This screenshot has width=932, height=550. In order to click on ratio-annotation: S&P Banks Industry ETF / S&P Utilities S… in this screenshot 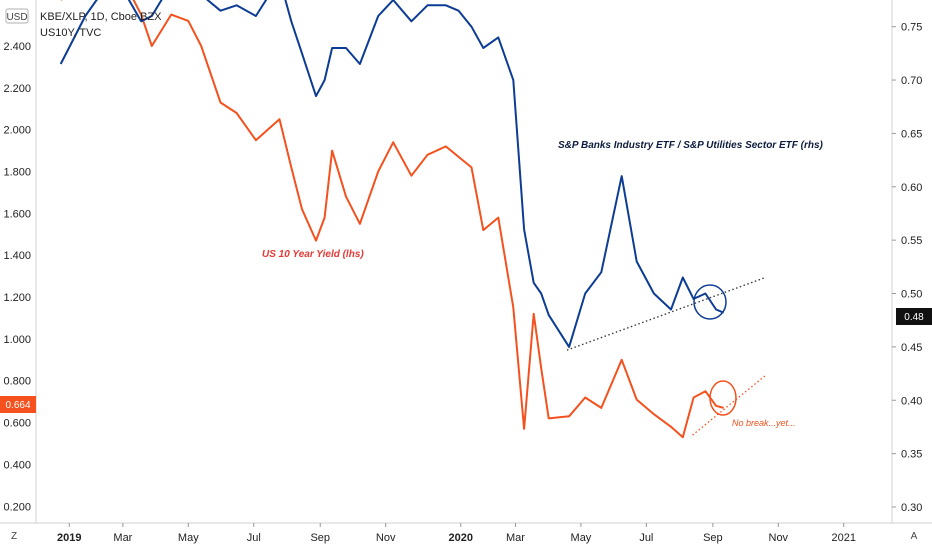, I will do `click(691, 145)`.